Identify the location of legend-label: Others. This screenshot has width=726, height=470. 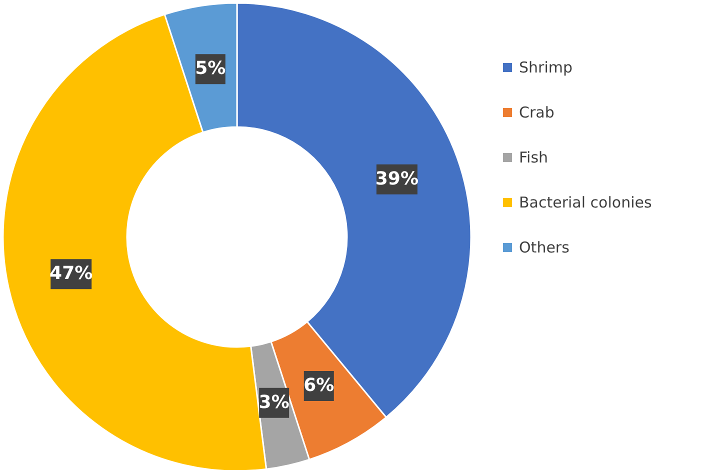
(544, 247).